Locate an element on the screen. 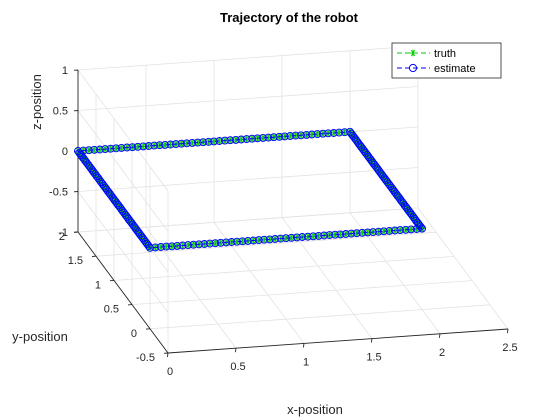  legend: truth estimate is located at coordinates (446, 60).